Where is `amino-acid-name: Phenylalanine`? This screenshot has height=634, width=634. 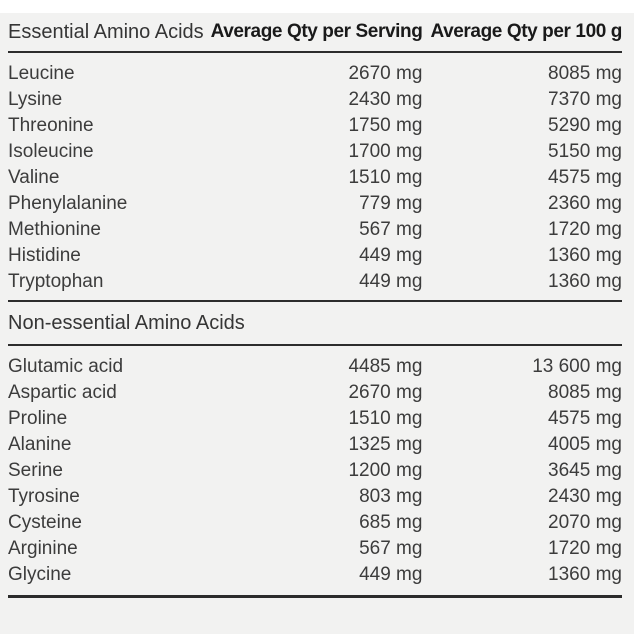
amino-acid-name: Phenylalanine is located at coordinates (68, 203).